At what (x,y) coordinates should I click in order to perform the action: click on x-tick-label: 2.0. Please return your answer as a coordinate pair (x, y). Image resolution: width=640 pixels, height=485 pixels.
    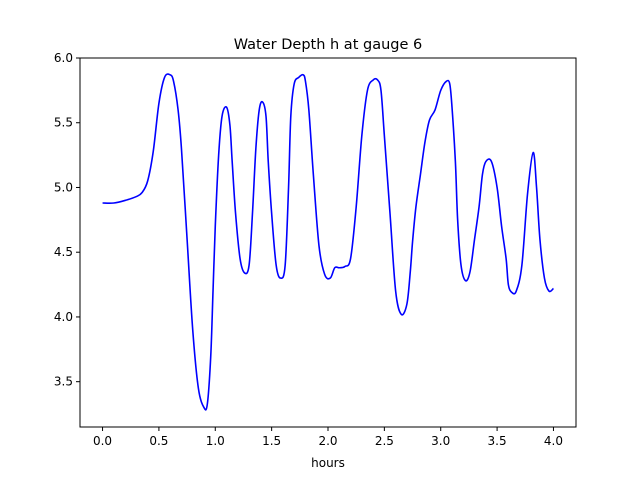
    Looking at the image, I should click on (327, 441).